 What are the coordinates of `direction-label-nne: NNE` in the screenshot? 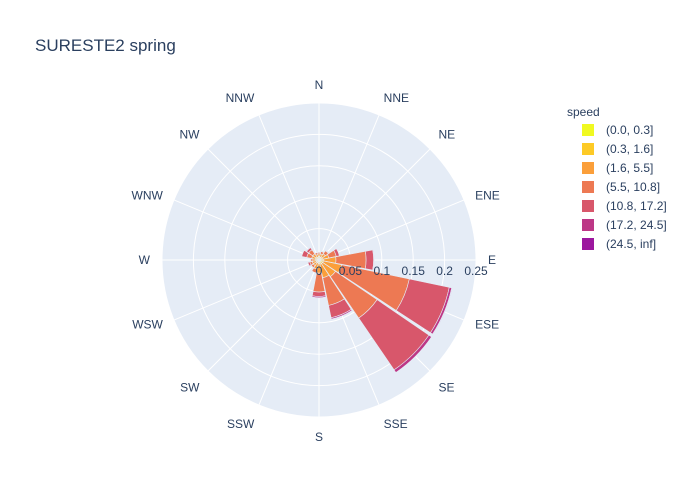 It's located at (396, 98).